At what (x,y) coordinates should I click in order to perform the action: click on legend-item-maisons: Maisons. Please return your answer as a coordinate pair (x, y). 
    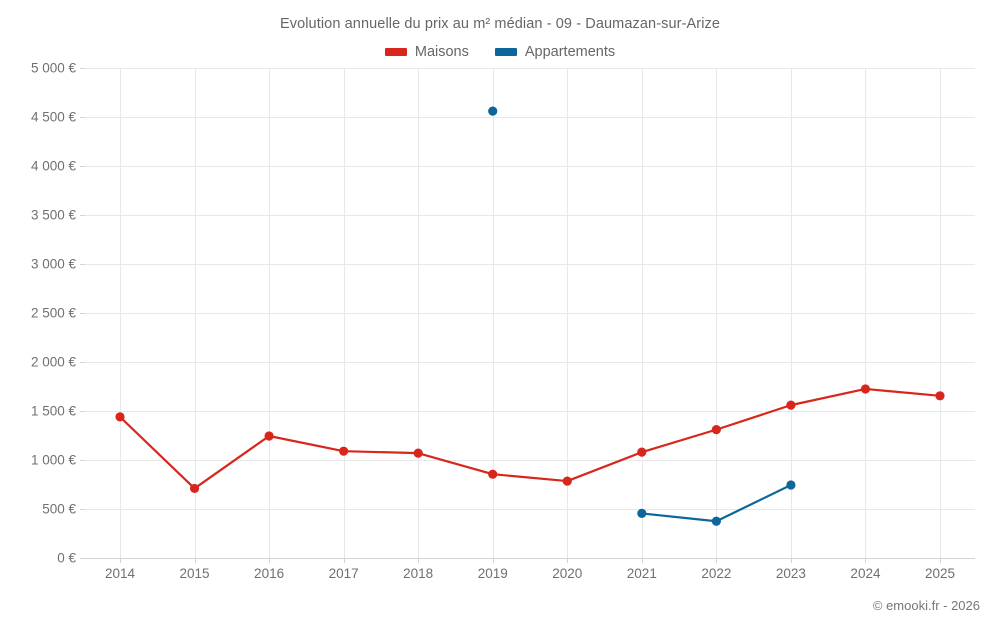
    Looking at the image, I should click on (426, 52).